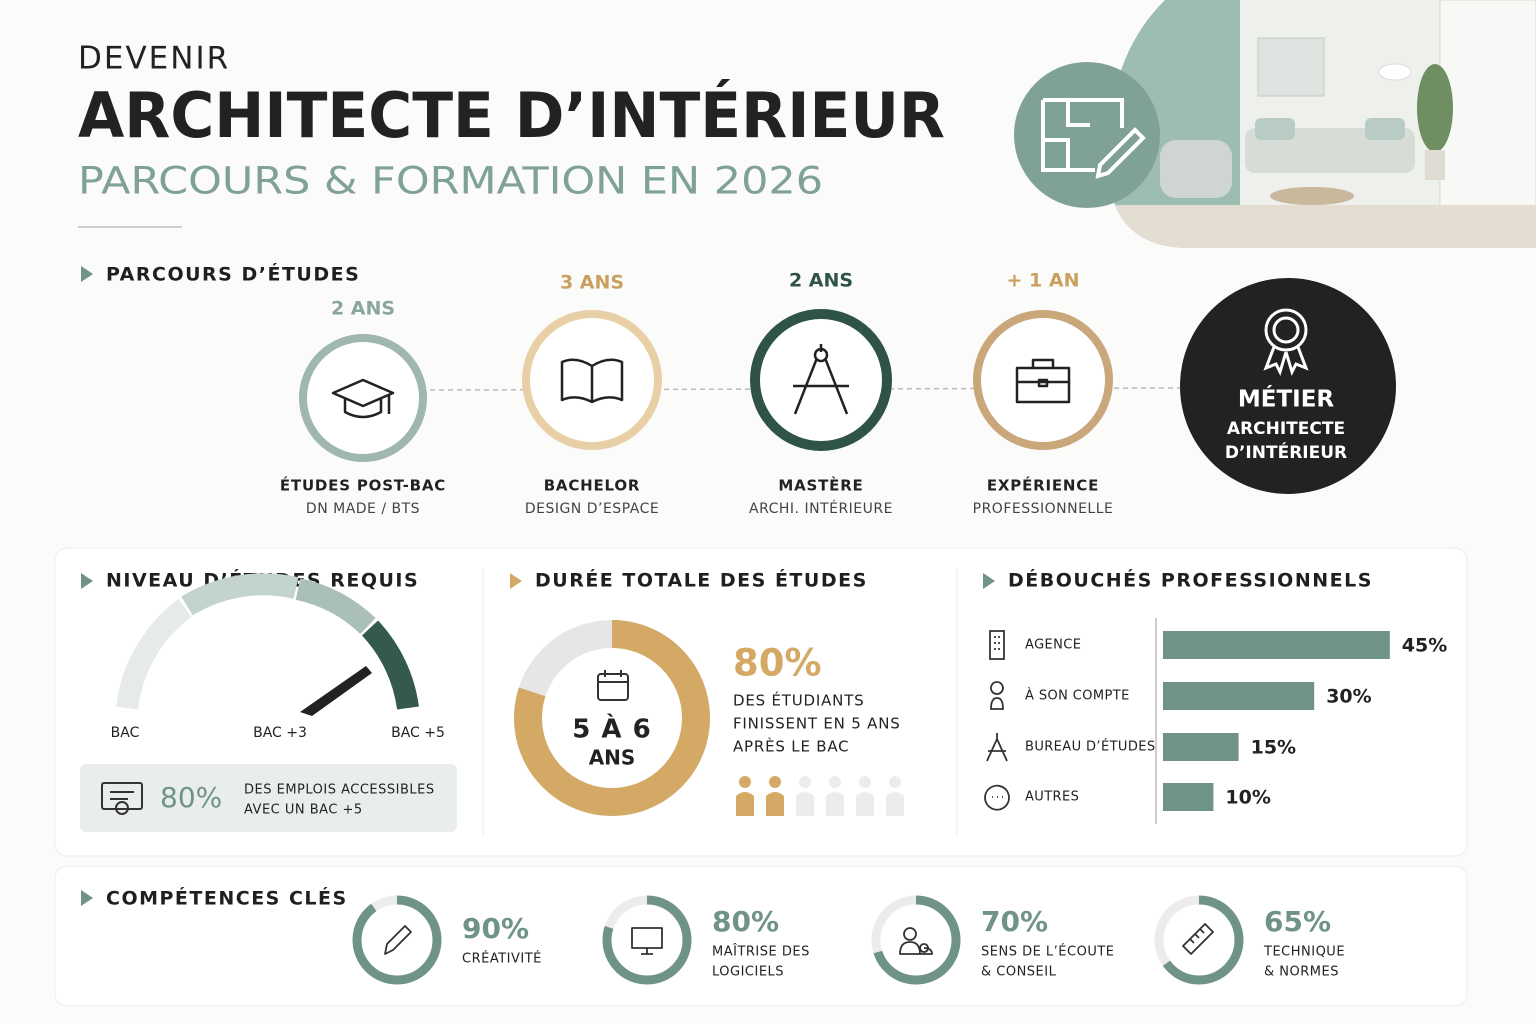  I want to click on skill-name: TECHNIQUE, so click(1304, 952).